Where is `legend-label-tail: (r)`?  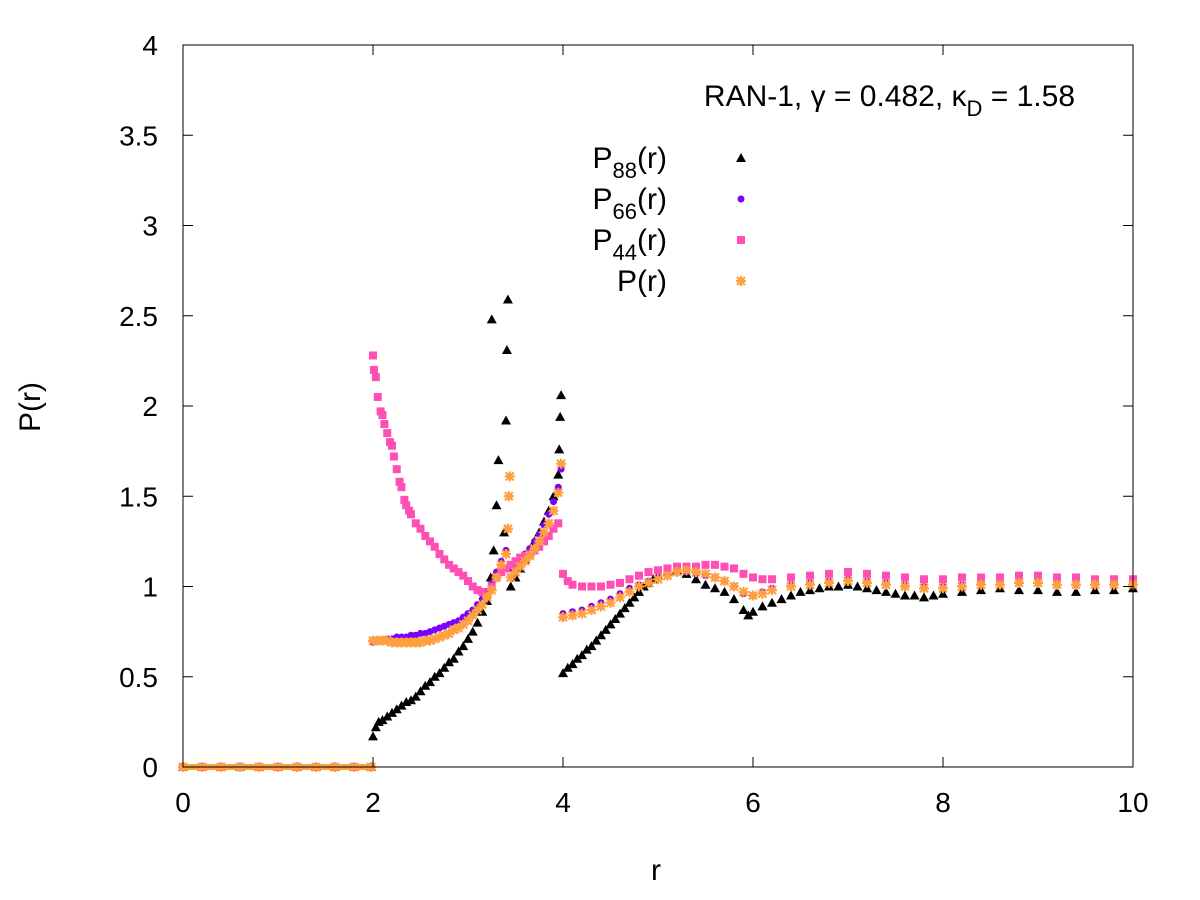 legend-label-tail: (r) is located at coordinates (652, 240).